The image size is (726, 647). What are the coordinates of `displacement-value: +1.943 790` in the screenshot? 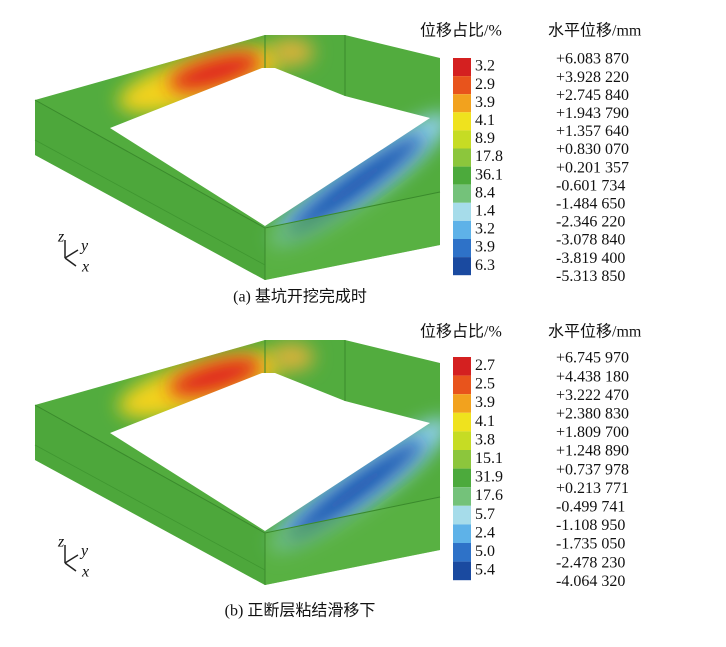 It's located at (592, 113).